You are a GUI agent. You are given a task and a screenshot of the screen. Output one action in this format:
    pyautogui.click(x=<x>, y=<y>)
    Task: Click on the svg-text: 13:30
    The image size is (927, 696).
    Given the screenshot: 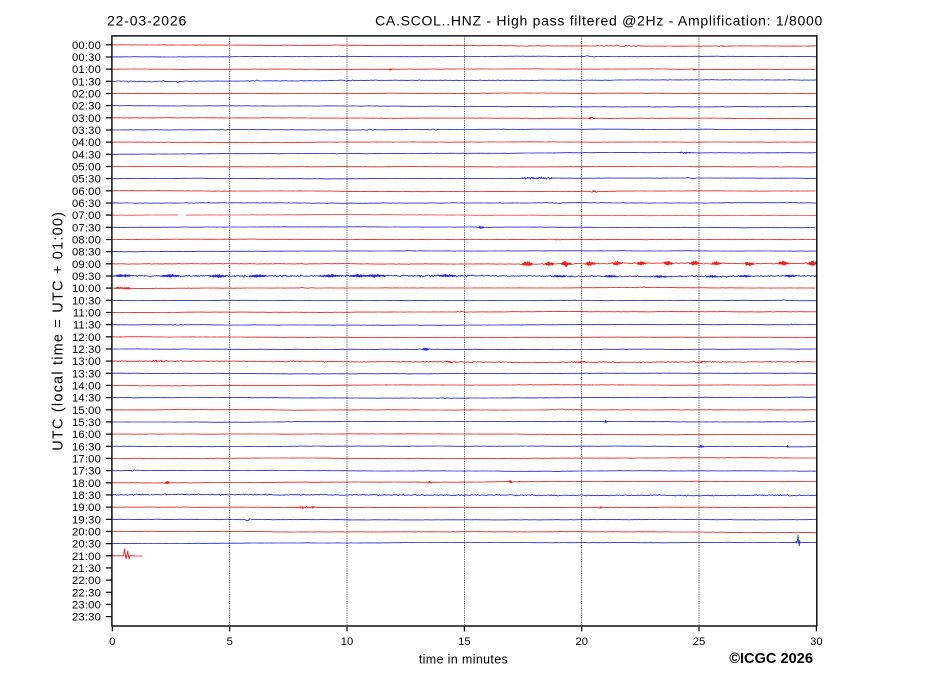 What is the action you would take?
    pyautogui.click(x=86, y=374)
    